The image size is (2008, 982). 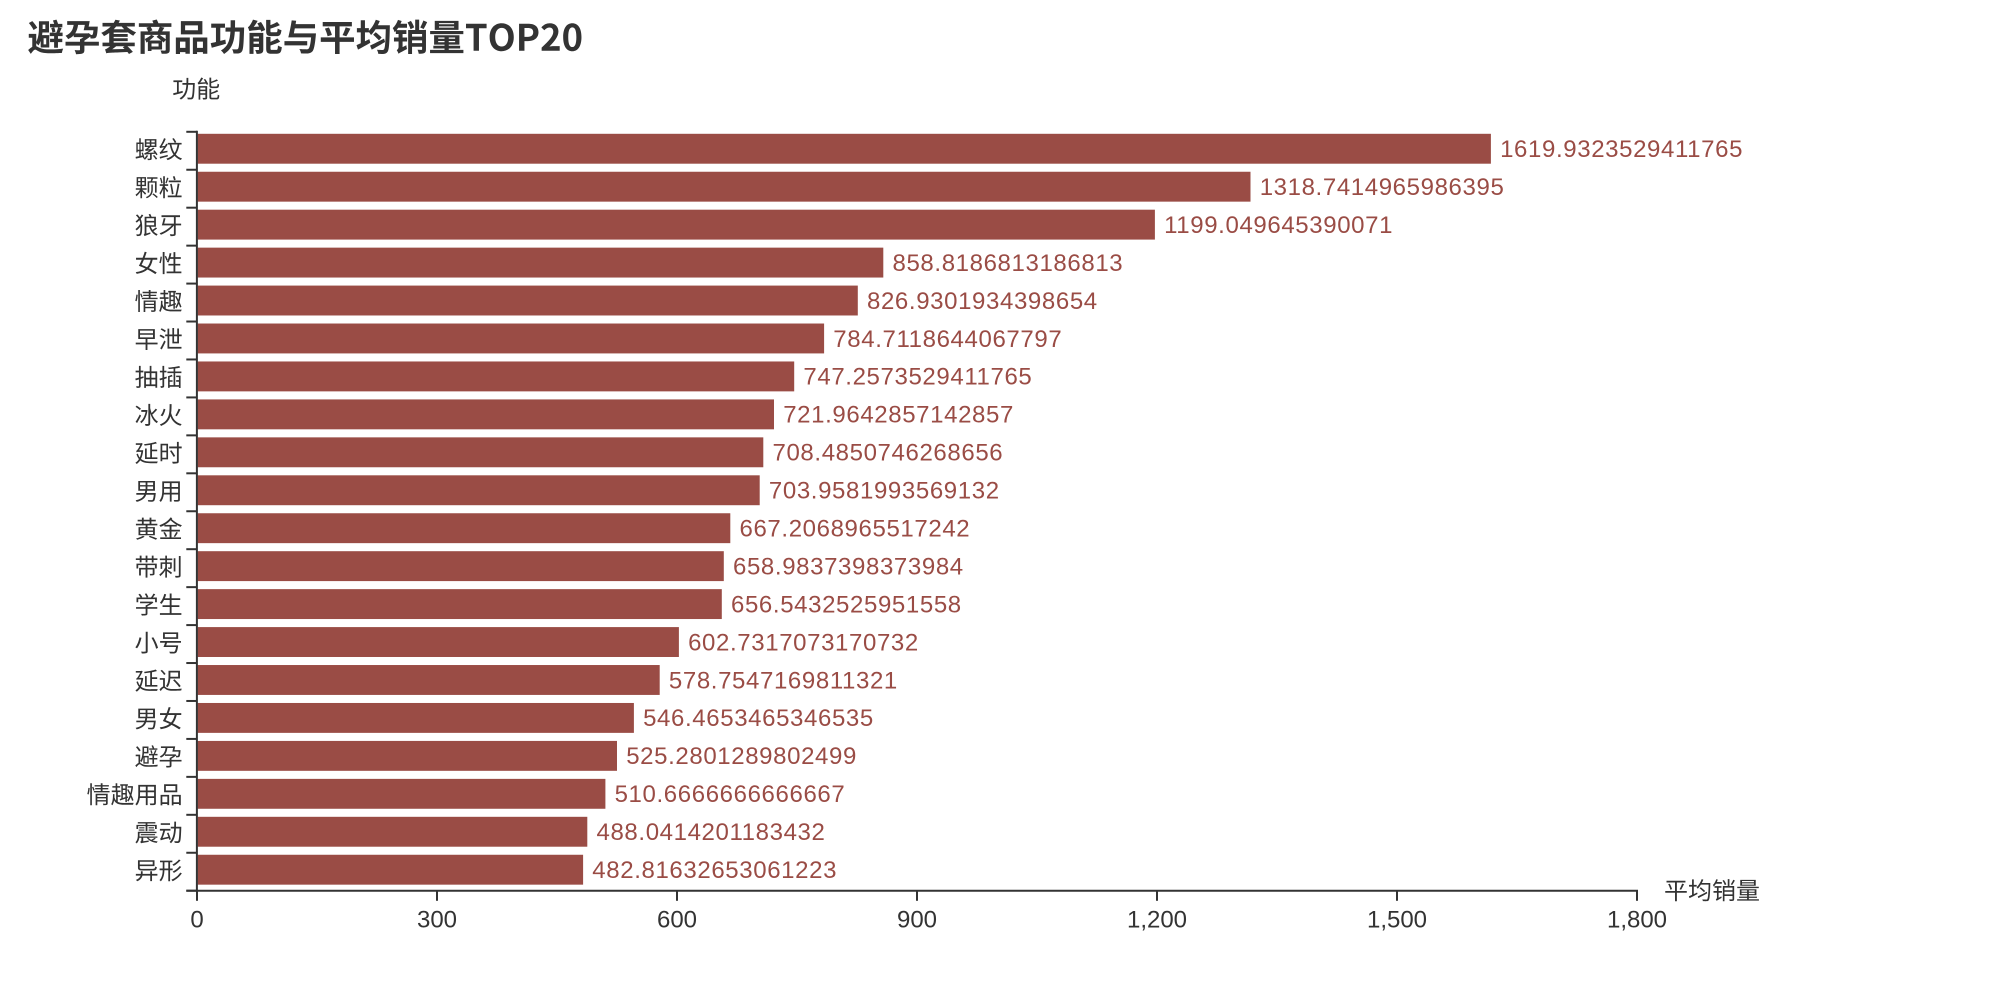 What do you see at coordinates (1621, 149) in the screenshot?
I see `svg-text: 1619.9323529411765` at bounding box center [1621, 149].